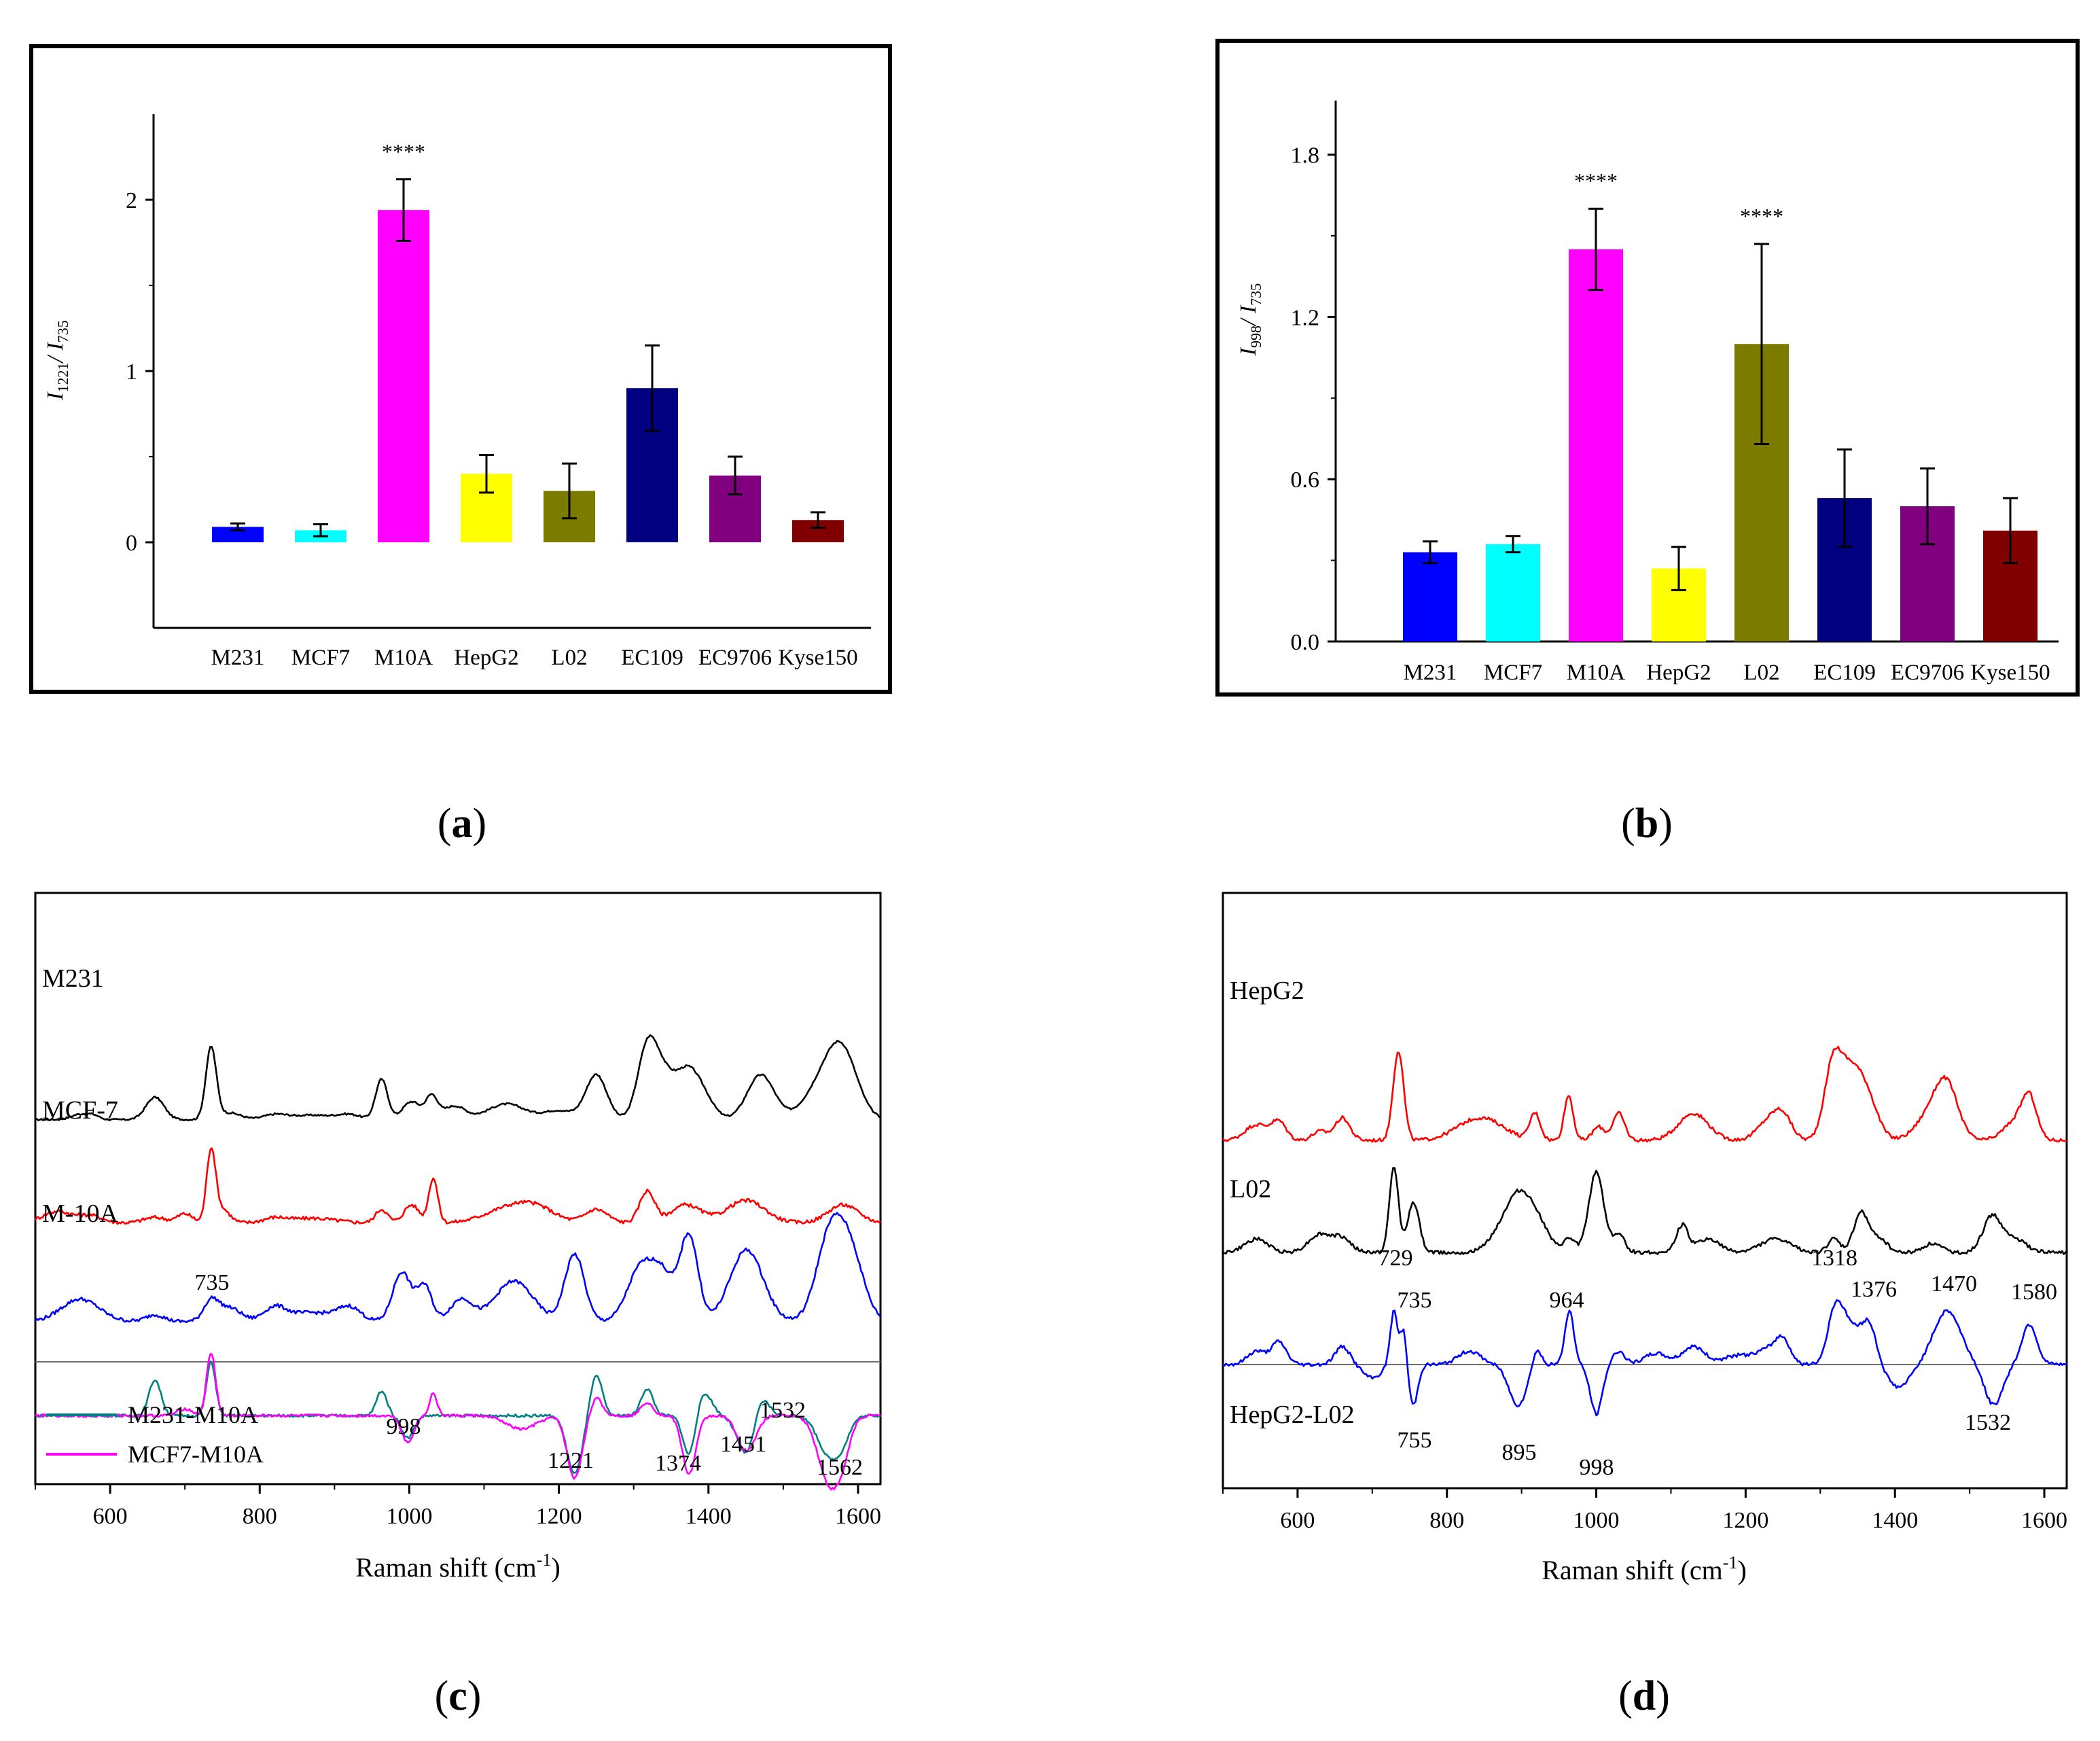  Describe the element at coordinates (57, 360) in the screenshot. I see `panel-a-y-label: I1221/ I735` at that location.